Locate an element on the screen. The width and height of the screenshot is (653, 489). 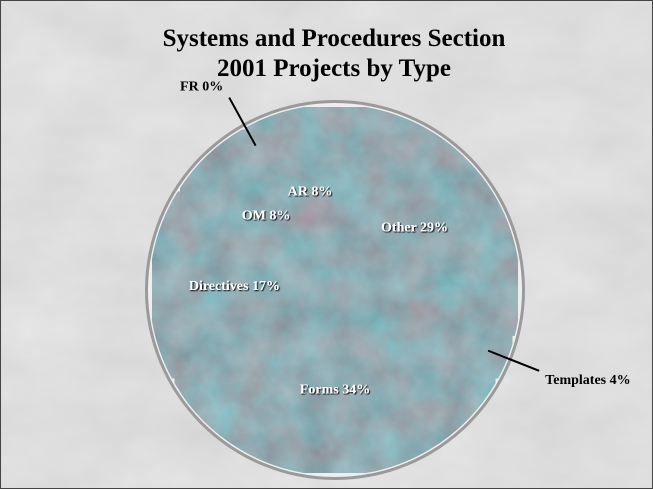
slice-label: Templates 4% is located at coordinates (587, 380).